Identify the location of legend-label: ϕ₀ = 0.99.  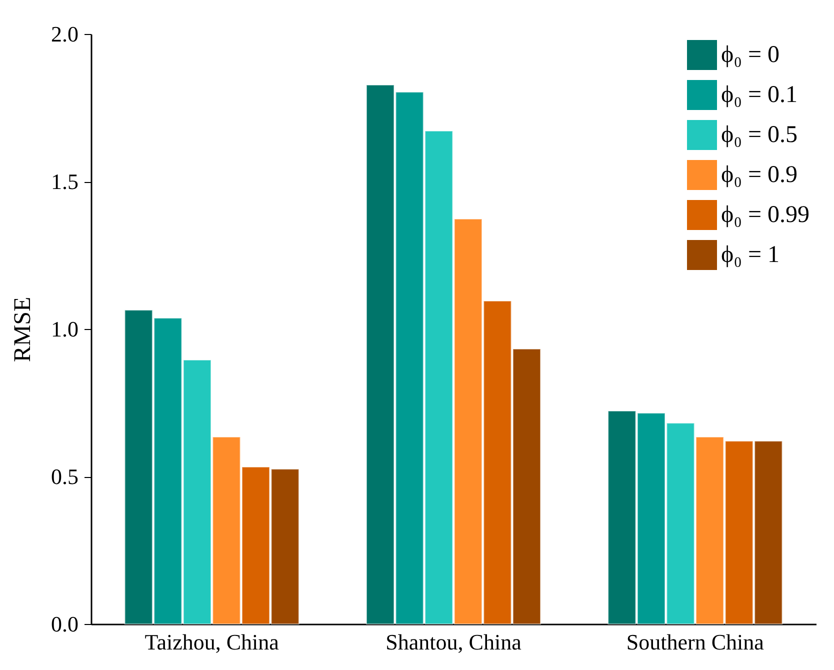
(765, 215).